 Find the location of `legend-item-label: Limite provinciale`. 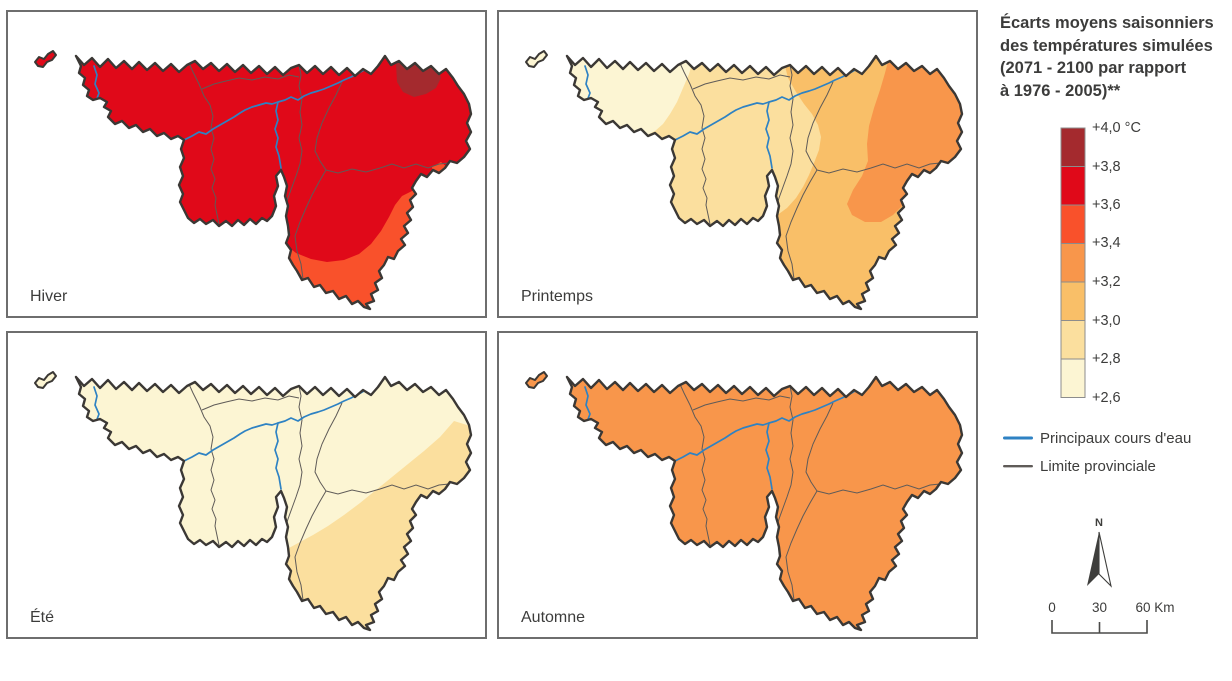

legend-item-label: Limite provinciale is located at coordinates (1098, 466).